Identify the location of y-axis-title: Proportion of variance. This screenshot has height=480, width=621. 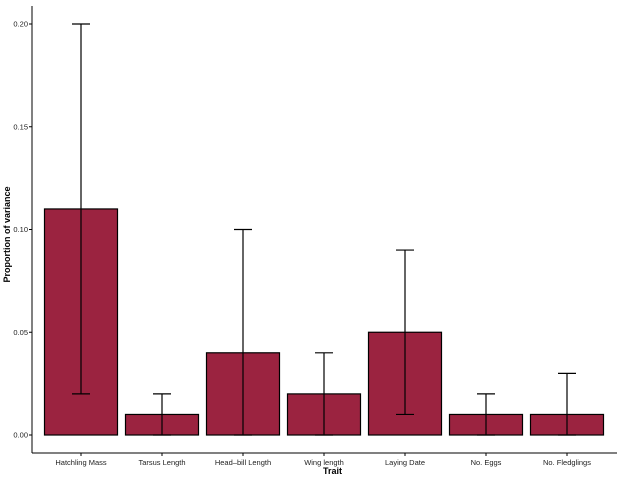
(7, 234).